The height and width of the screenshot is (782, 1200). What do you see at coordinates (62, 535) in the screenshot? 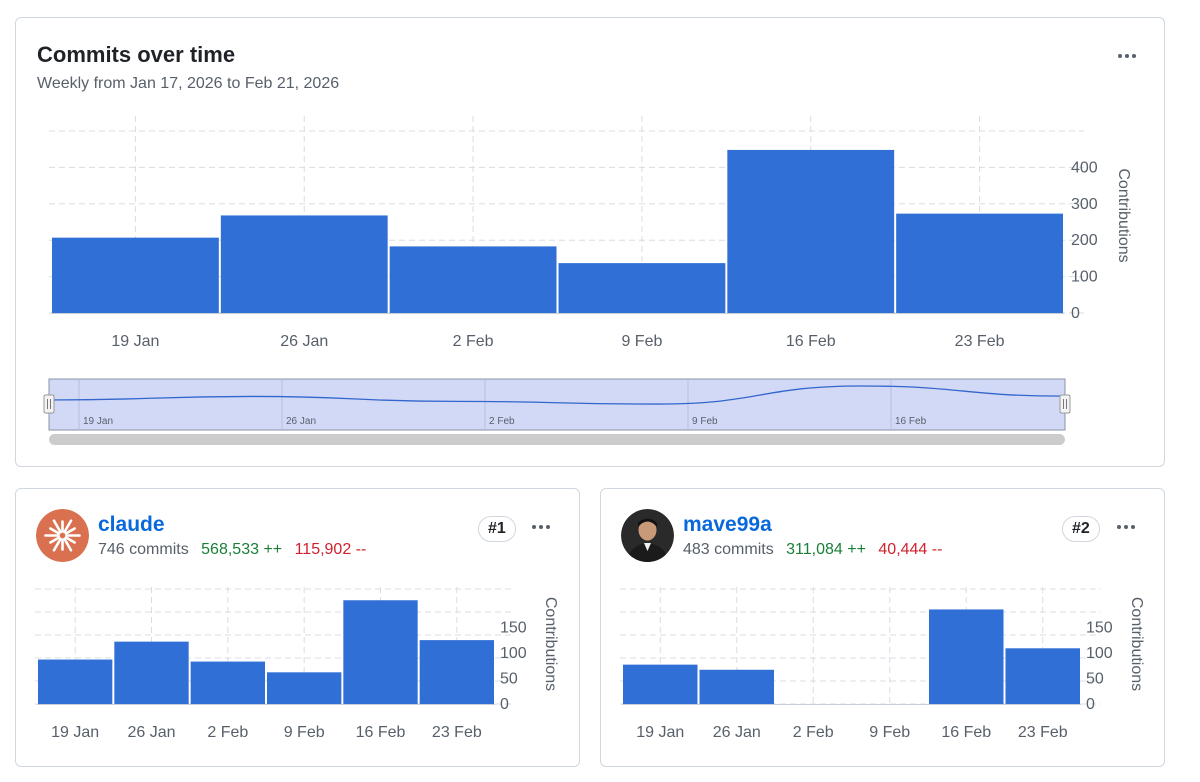
I see `claude-sunburst-icon` at bounding box center [62, 535].